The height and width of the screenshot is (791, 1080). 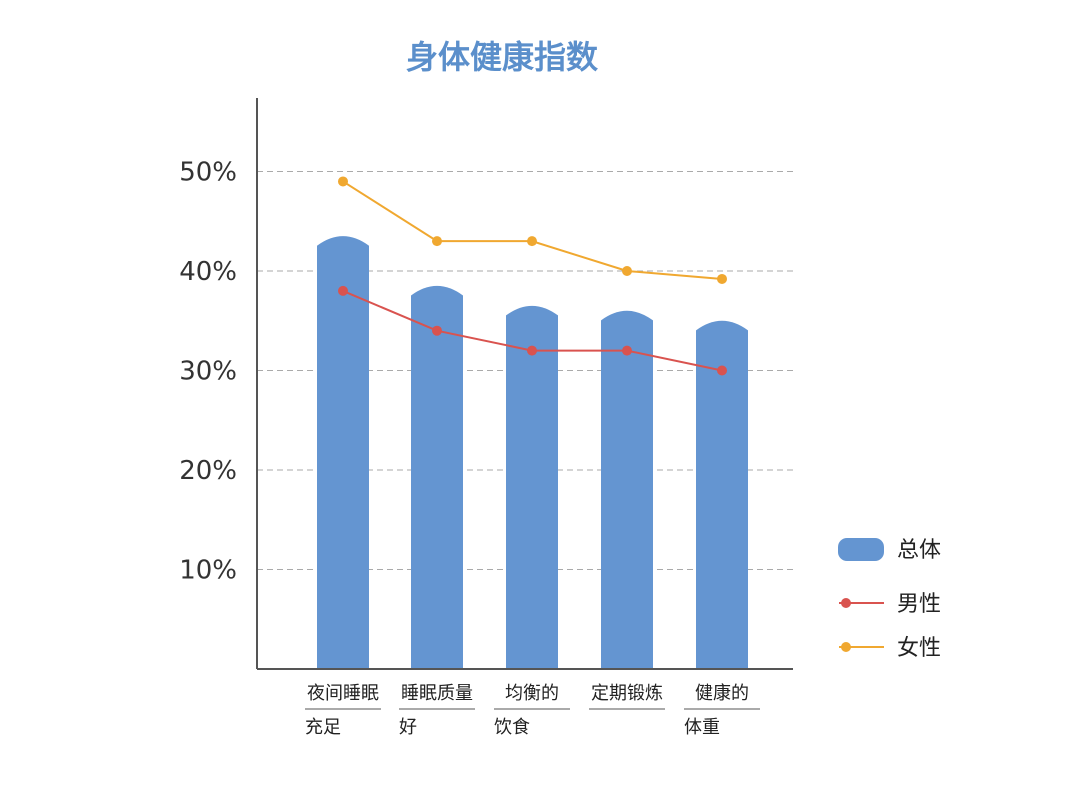 What do you see at coordinates (889, 599) in the screenshot?
I see `legend: 总体 男性 女性` at bounding box center [889, 599].